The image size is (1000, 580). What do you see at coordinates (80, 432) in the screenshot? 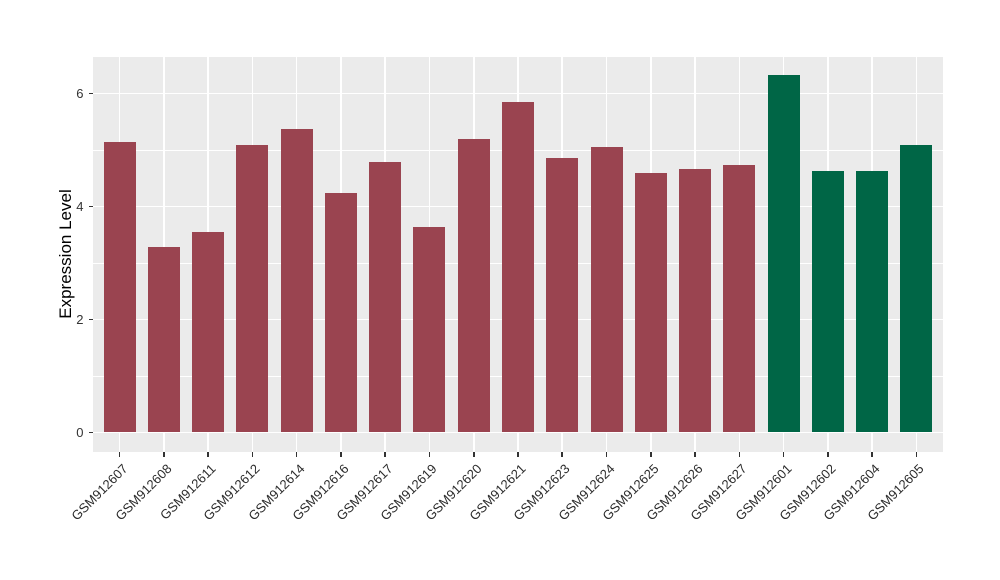
I see `y-tick-label: 0` at bounding box center [80, 432].